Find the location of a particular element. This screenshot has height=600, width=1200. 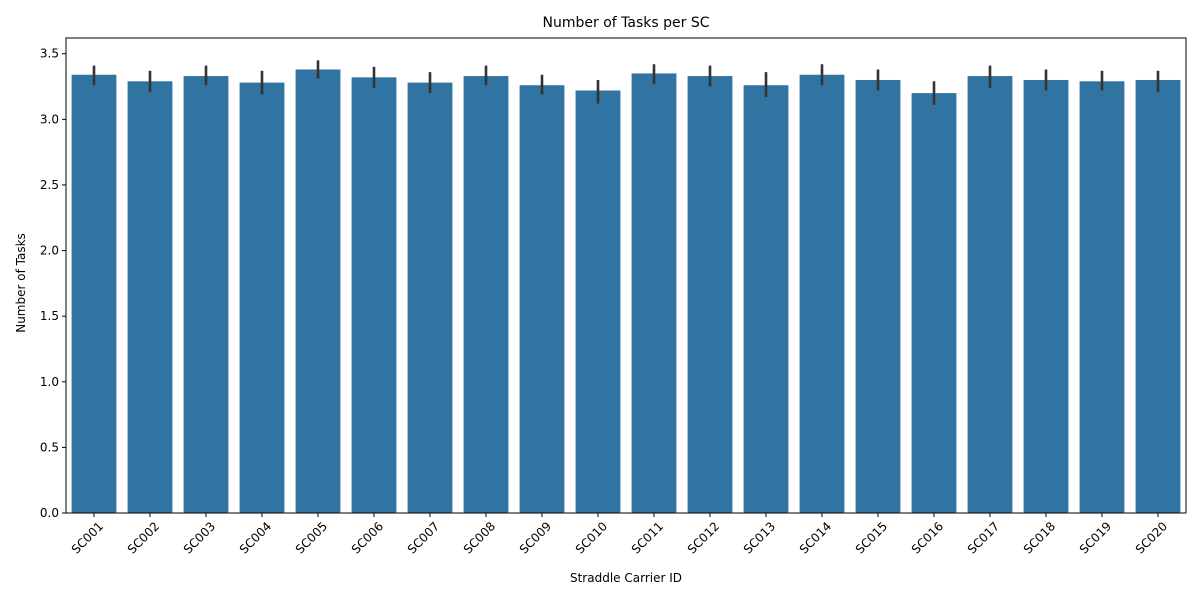

x-tick-label: SC004 is located at coordinates (255, 537).